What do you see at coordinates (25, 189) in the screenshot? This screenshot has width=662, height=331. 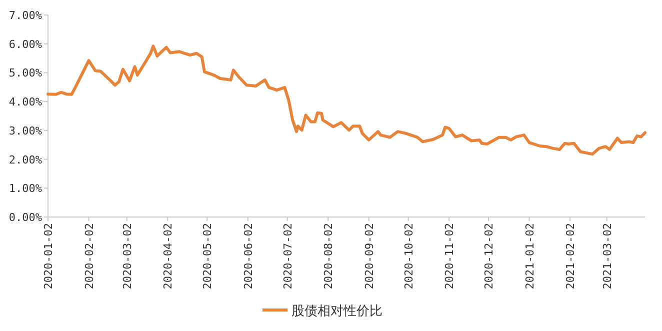 I see `y-tick-label: 1.00%` at bounding box center [25, 189].